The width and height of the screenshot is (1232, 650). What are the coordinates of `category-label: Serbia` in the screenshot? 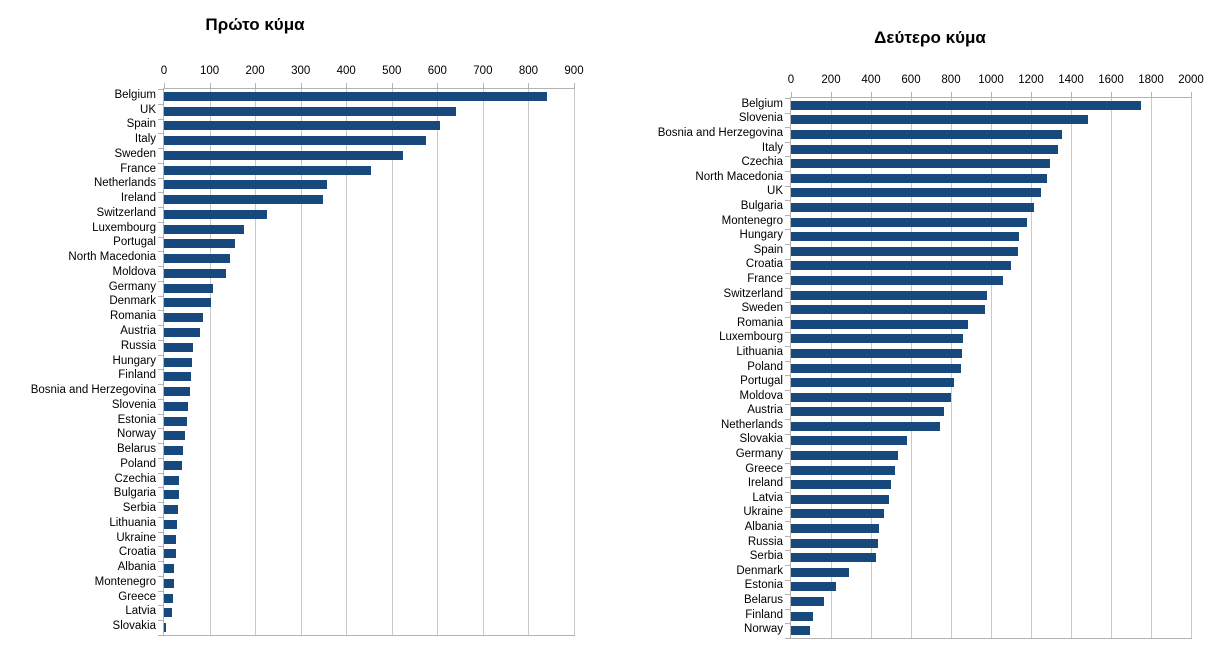 It's located at (139, 508).